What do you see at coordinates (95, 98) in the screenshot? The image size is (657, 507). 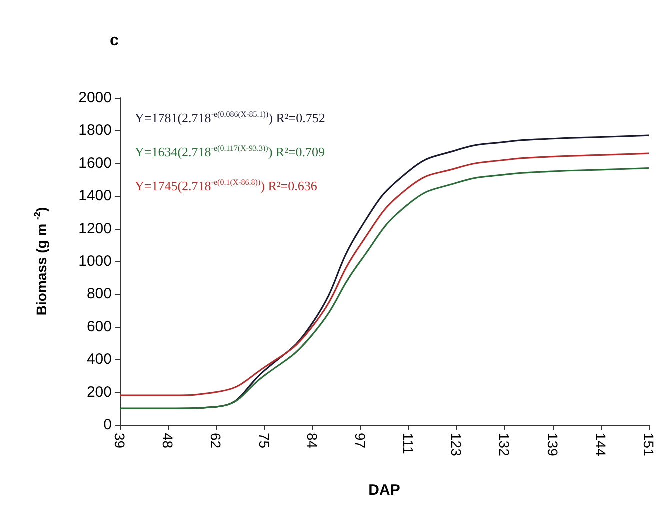 I see `y-tick-label: 2000` at bounding box center [95, 98].